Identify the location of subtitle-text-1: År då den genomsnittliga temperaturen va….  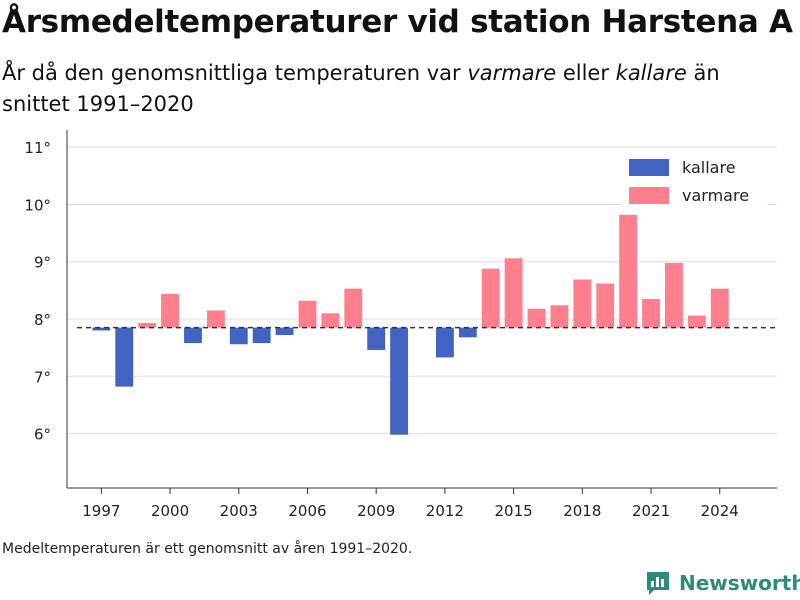
(235, 73).